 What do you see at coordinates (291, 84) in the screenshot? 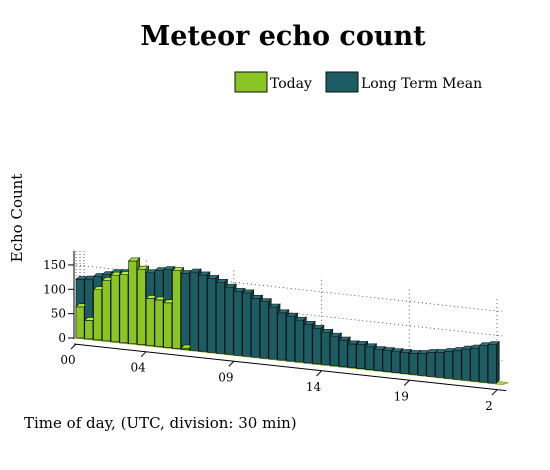
I see `legend-label-today: Today` at bounding box center [291, 84].